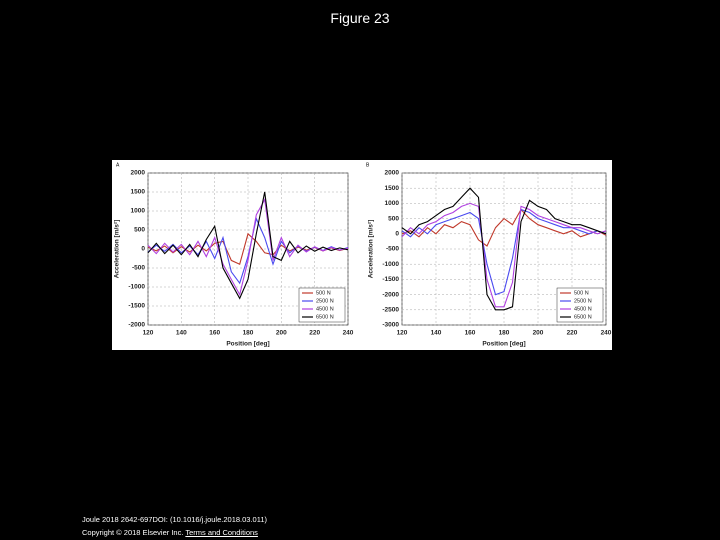 This screenshot has height=540, width=720. Describe the element at coordinates (360, 18) in the screenshot. I see `slide-title: Figure 23` at that location.